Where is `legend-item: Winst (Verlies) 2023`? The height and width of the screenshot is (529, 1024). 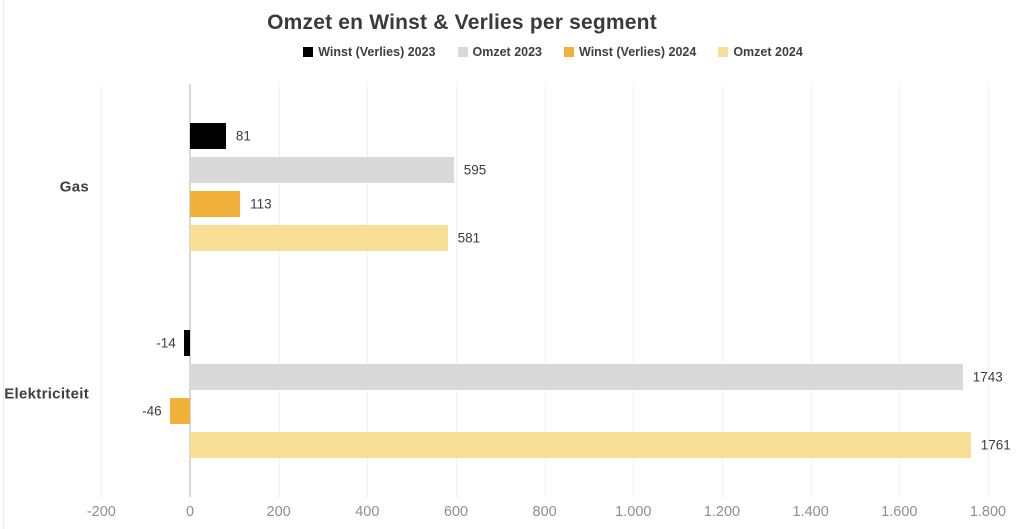
legend-item: Winst (Verlies) 2023 is located at coordinates (369, 52).